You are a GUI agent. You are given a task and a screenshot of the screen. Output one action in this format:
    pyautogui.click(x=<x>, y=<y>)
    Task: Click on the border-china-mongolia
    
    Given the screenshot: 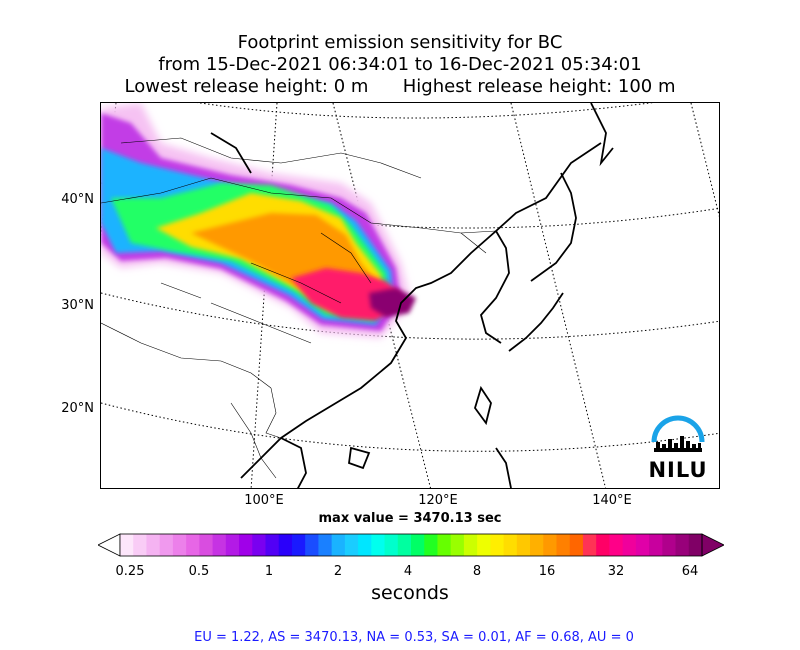 What is the action you would take?
    pyautogui.click(x=299, y=205)
    